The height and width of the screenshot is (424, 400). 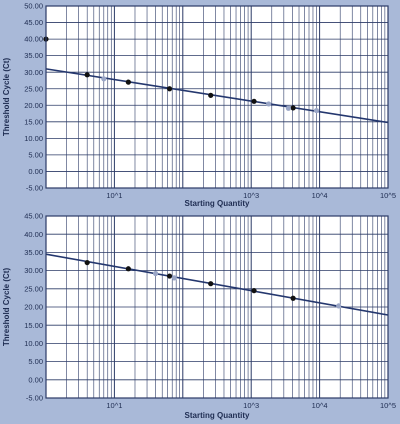 I want to click on fit-line-group, so click(x=217, y=284).